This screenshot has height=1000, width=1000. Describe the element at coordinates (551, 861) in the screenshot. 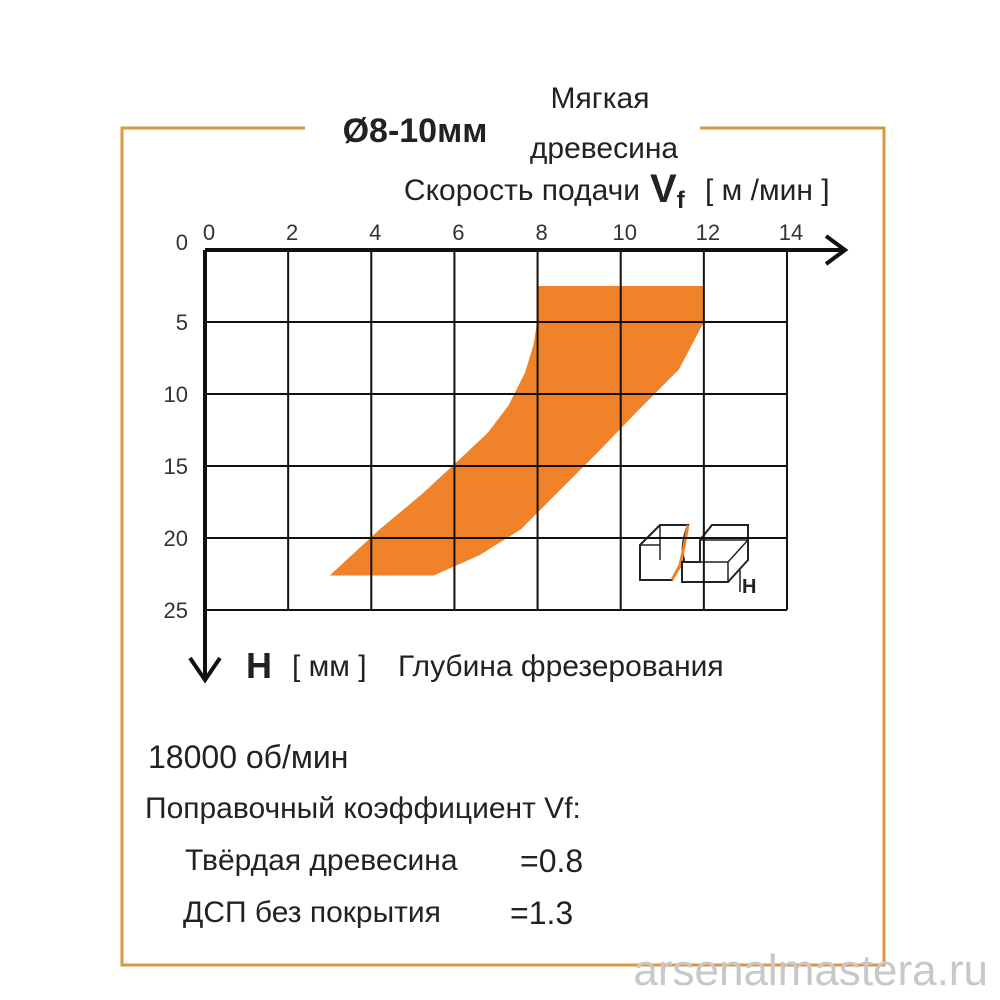

I see `factor: =0.8` at that location.